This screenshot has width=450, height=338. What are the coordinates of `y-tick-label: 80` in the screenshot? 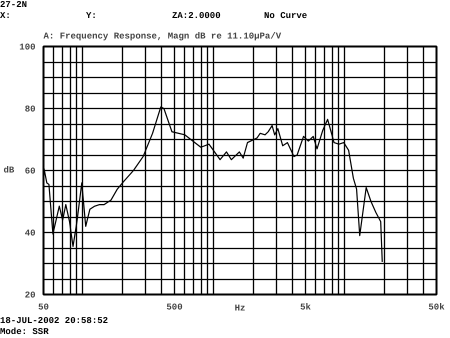 It's located at (30, 109).